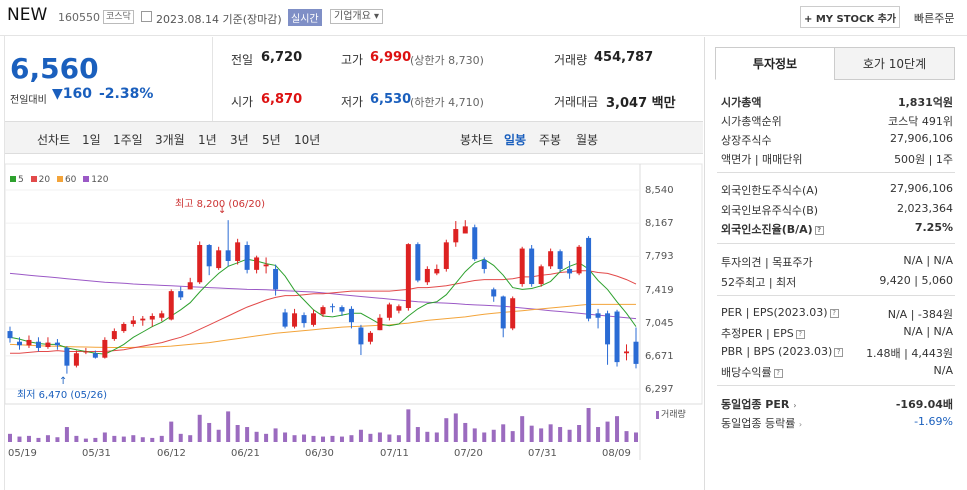  I want to click on div-row: 배당수익률? N/A, so click(837, 372).